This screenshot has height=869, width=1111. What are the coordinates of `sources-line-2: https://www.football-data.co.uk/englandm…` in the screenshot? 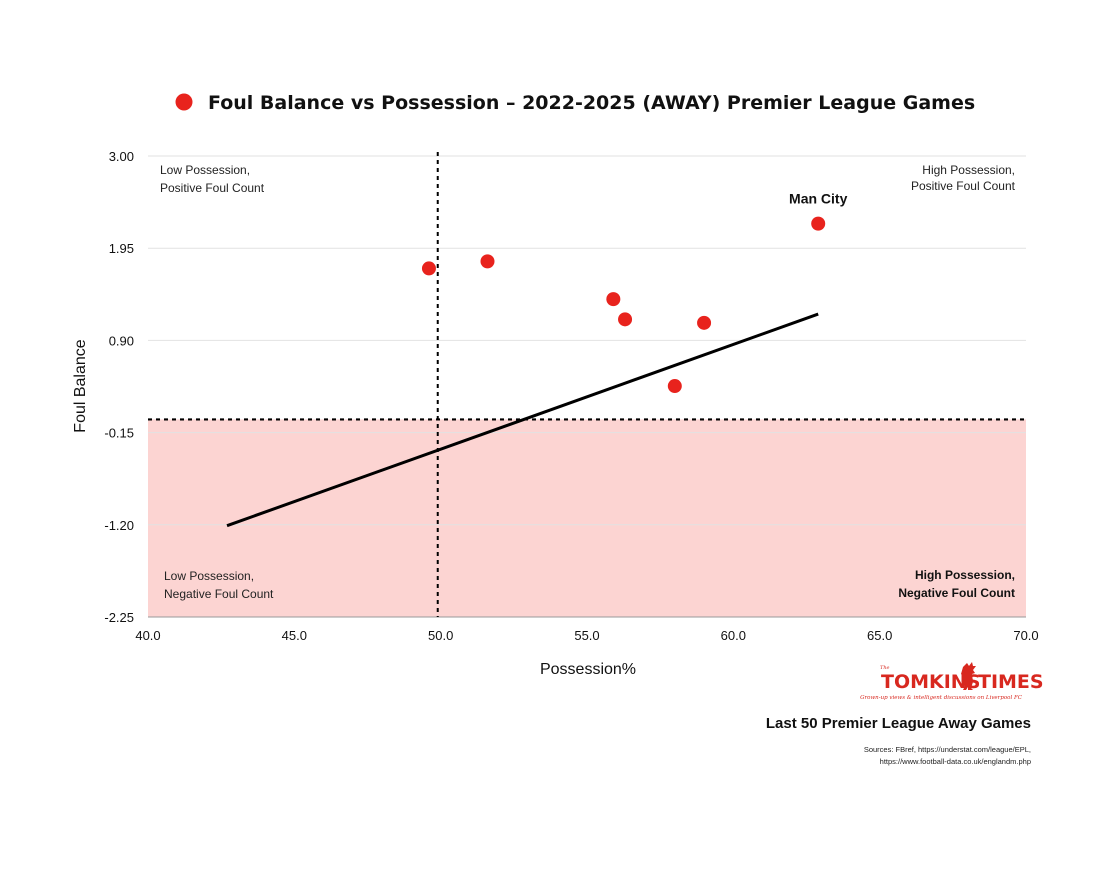 It's located at (955, 761).